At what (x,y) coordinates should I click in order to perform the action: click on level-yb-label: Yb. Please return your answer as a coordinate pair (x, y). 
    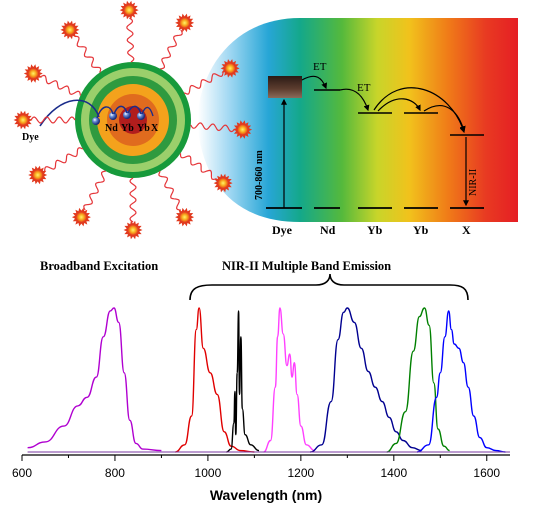
    Looking at the image, I should click on (375, 230).